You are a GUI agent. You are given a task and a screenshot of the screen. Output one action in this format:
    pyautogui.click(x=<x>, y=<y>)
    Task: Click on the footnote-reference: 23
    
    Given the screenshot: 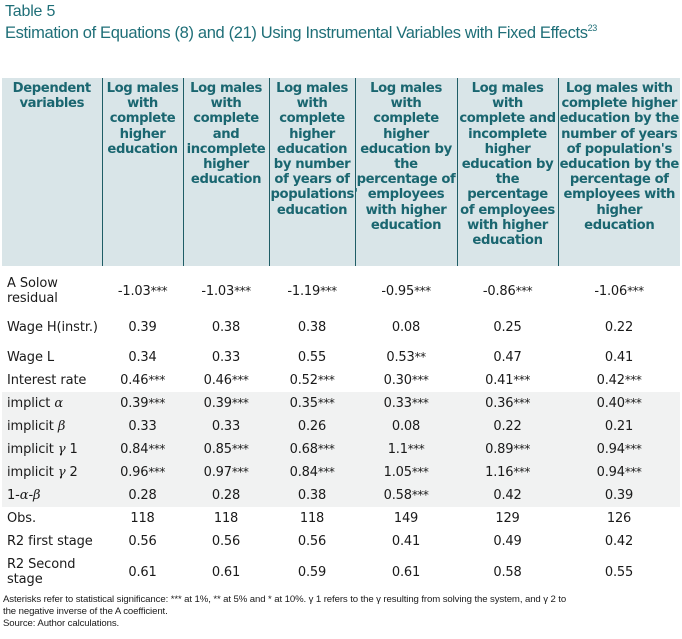 What is the action you would take?
    pyautogui.click(x=592, y=28)
    